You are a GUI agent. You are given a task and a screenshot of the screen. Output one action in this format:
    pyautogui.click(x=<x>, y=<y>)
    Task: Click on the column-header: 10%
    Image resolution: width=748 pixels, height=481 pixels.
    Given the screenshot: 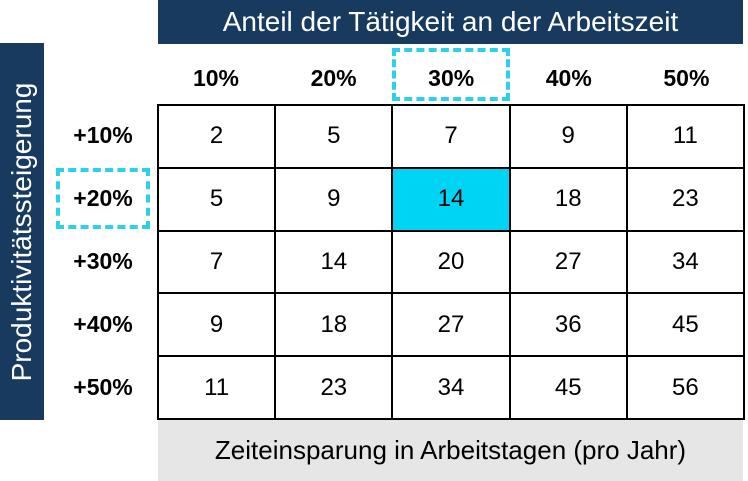 What is the action you would take?
    pyautogui.click(x=216, y=77)
    